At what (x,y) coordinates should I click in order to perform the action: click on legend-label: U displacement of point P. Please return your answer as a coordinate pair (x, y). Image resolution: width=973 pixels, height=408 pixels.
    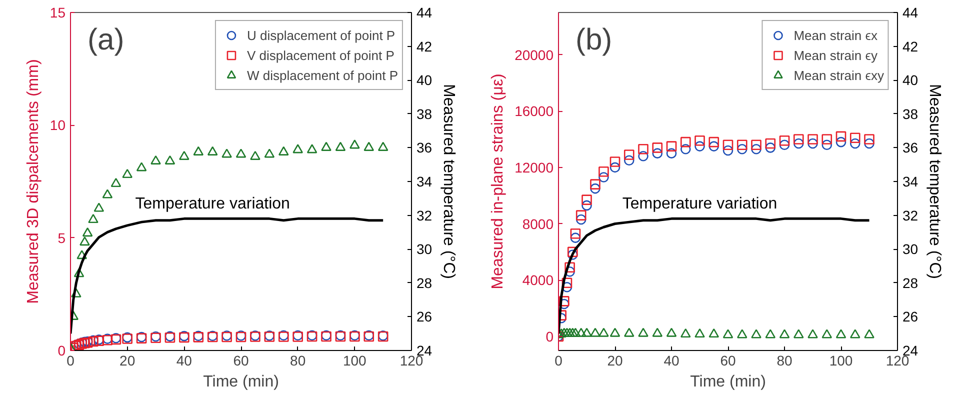
    Looking at the image, I should click on (321, 35).